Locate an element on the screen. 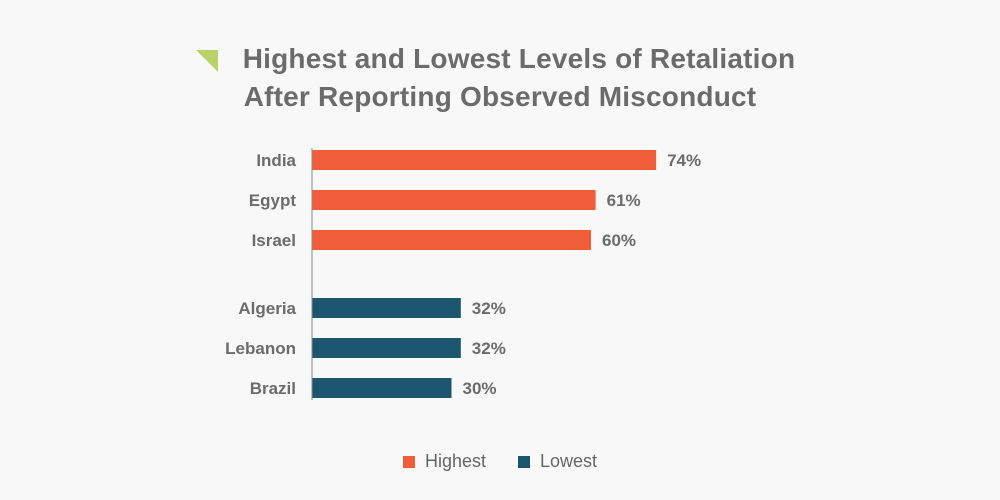 The height and width of the screenshot is (500, 1000). bar-egypt is located at coordinates (454, 200).